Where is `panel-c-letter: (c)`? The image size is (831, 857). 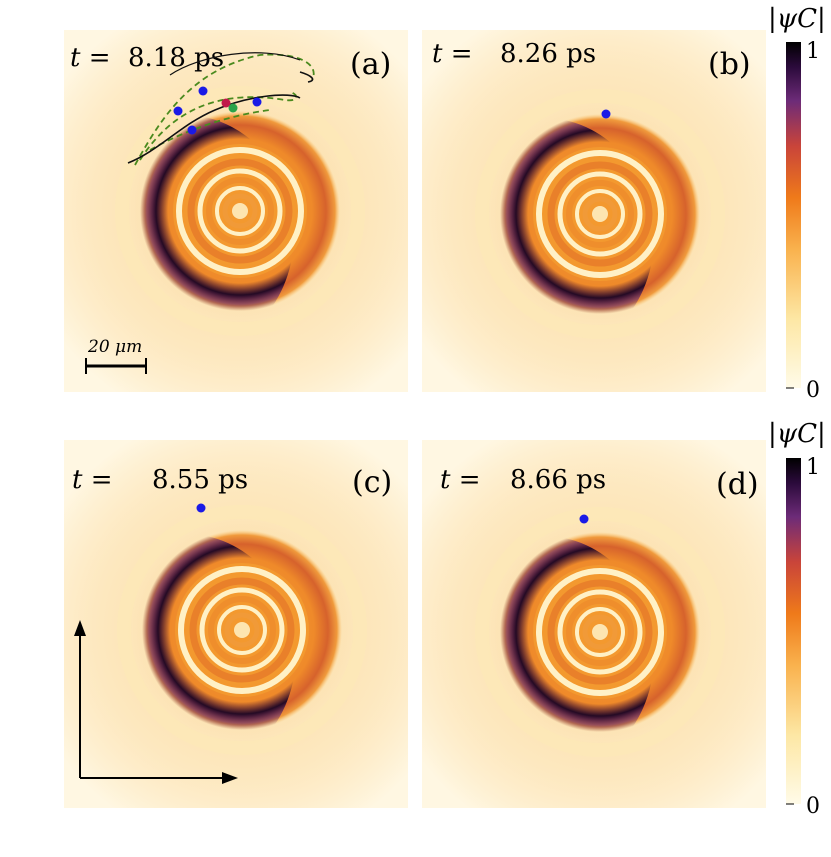 panel-c-letter: (c) is located at coordinates (372, 482).